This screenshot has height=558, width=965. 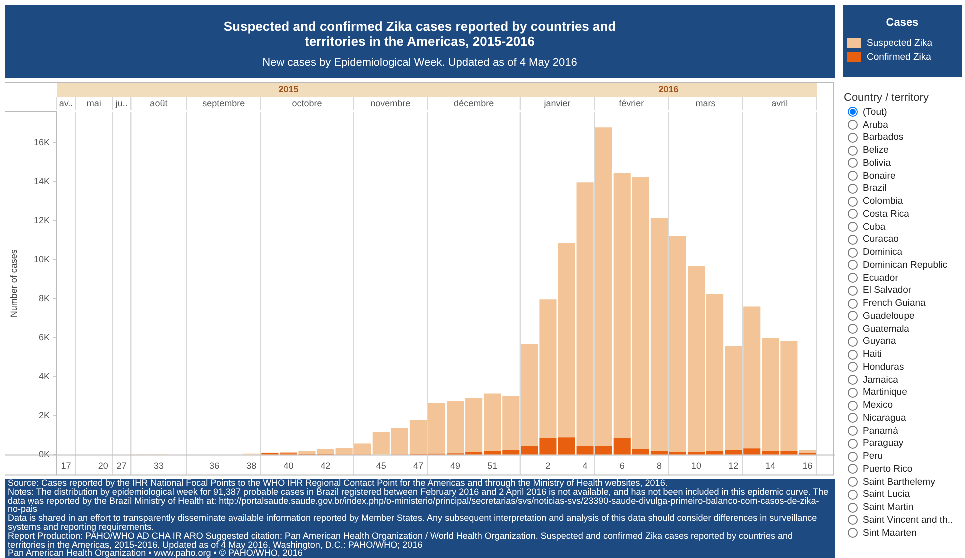 I want to click on x-tick-label: 2, so click(x=548, y=466).